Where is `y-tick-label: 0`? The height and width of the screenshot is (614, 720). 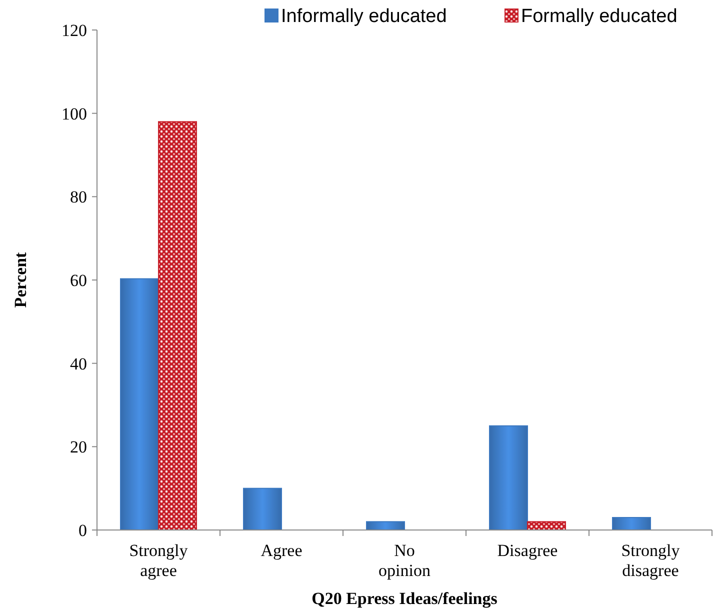
y-tick-label: 0 is located at coordinates (82, 530).